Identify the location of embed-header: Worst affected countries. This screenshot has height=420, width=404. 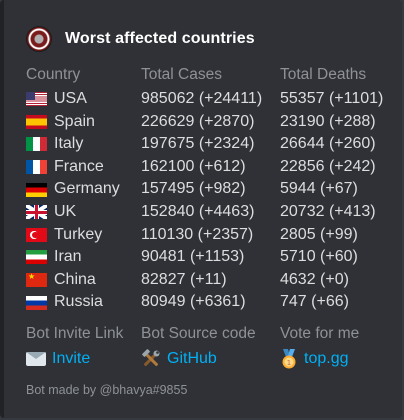
(140, 39).